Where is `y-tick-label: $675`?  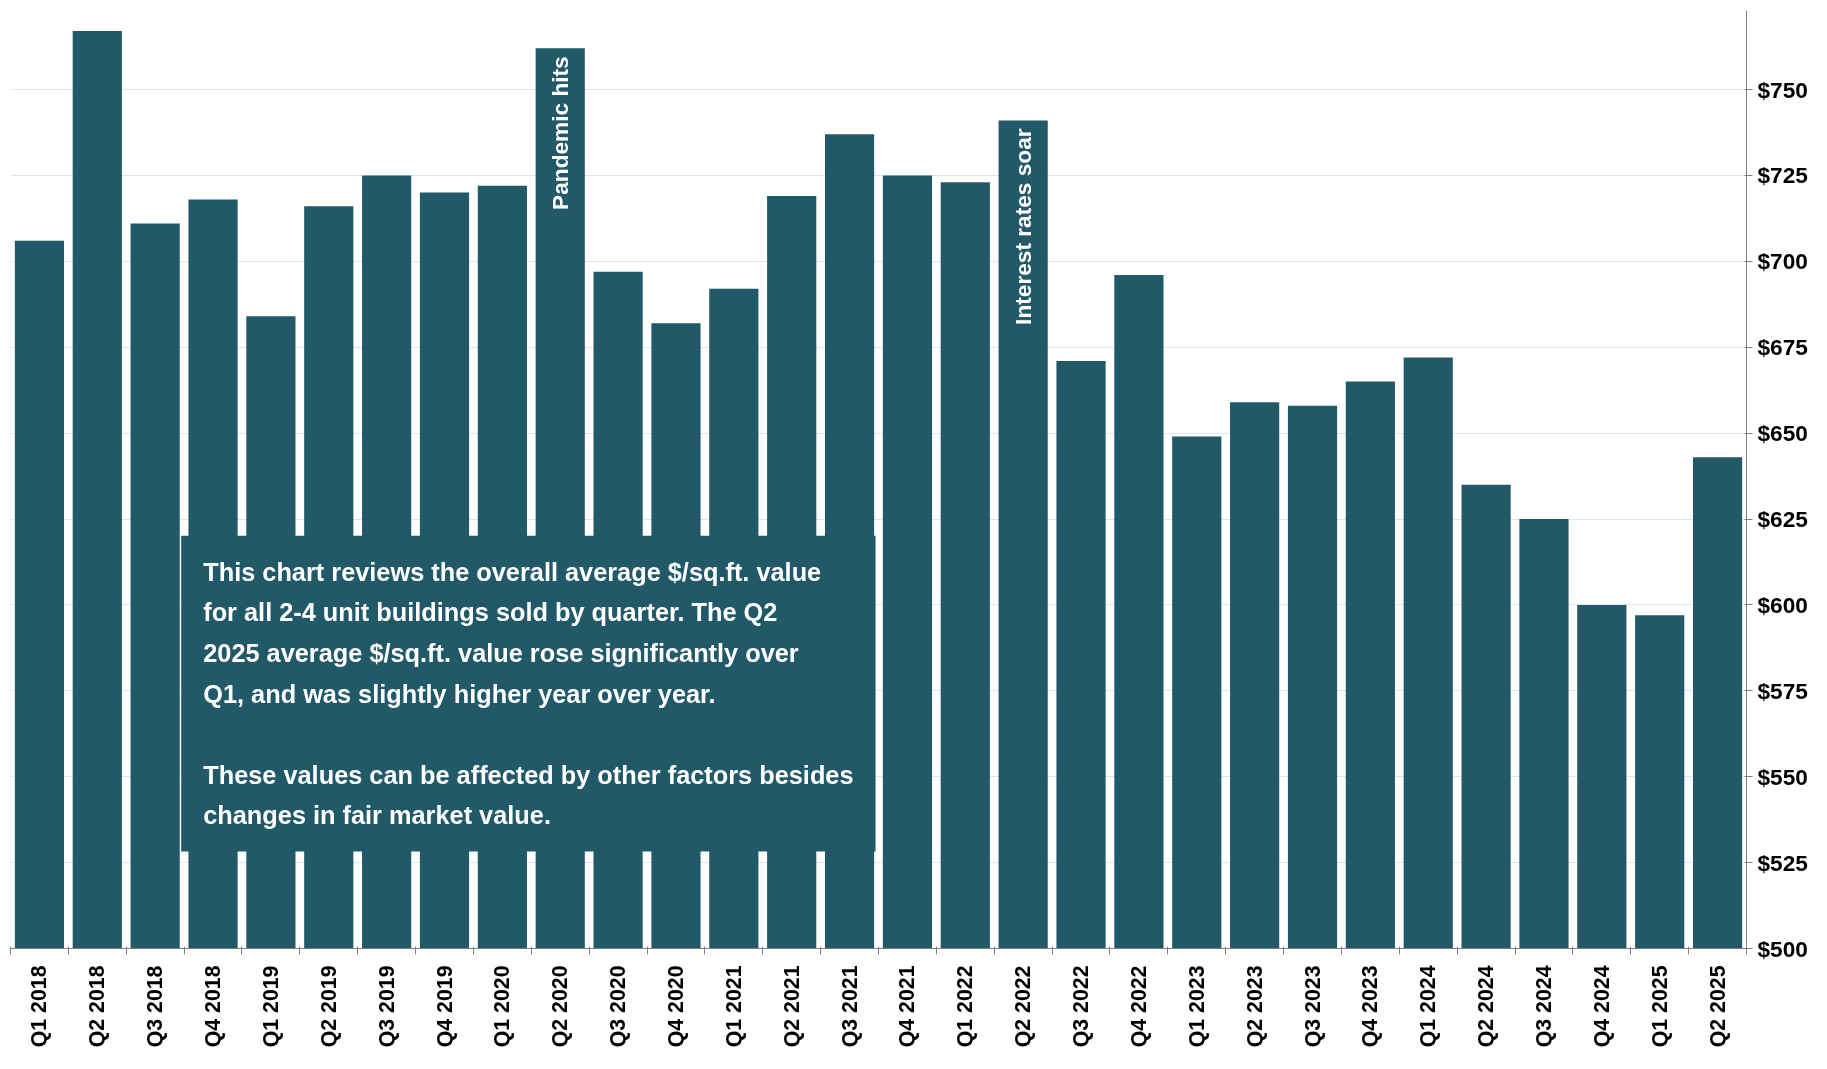
y-tick-label: $675 is located at coordinates (1782, 347).